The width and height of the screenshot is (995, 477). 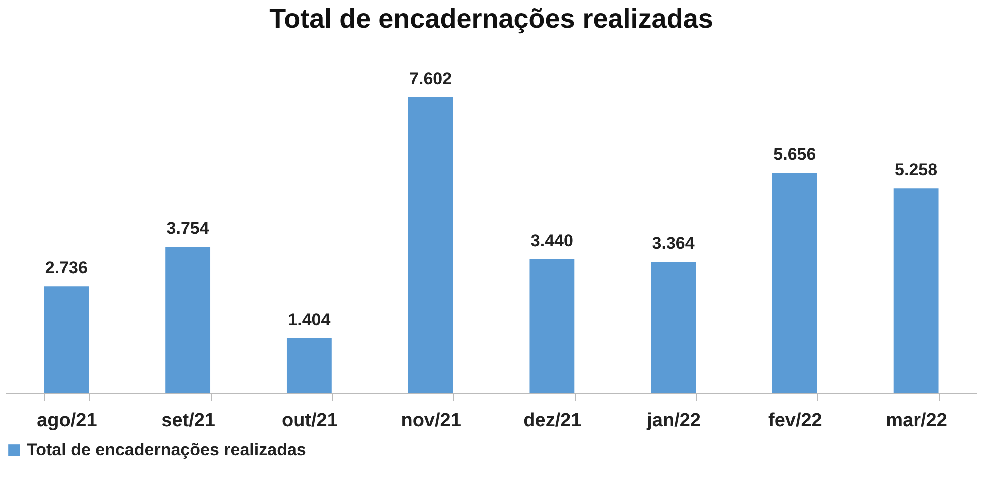 What do you see at coordinates (431, 78) in the screenshot?
I see `data-label: 7.602` at bounding box center [431, 78].